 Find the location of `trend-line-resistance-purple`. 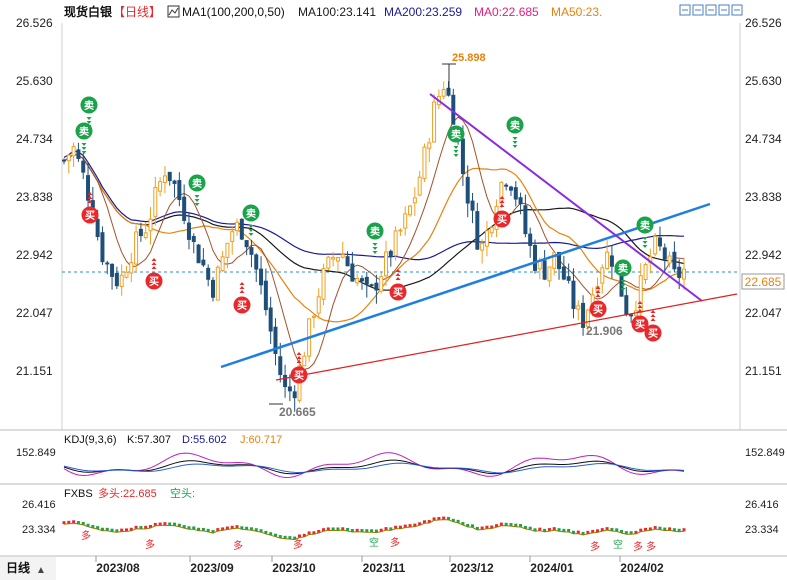

trend-line-resistance-purple is located at coordinates (566, 197).